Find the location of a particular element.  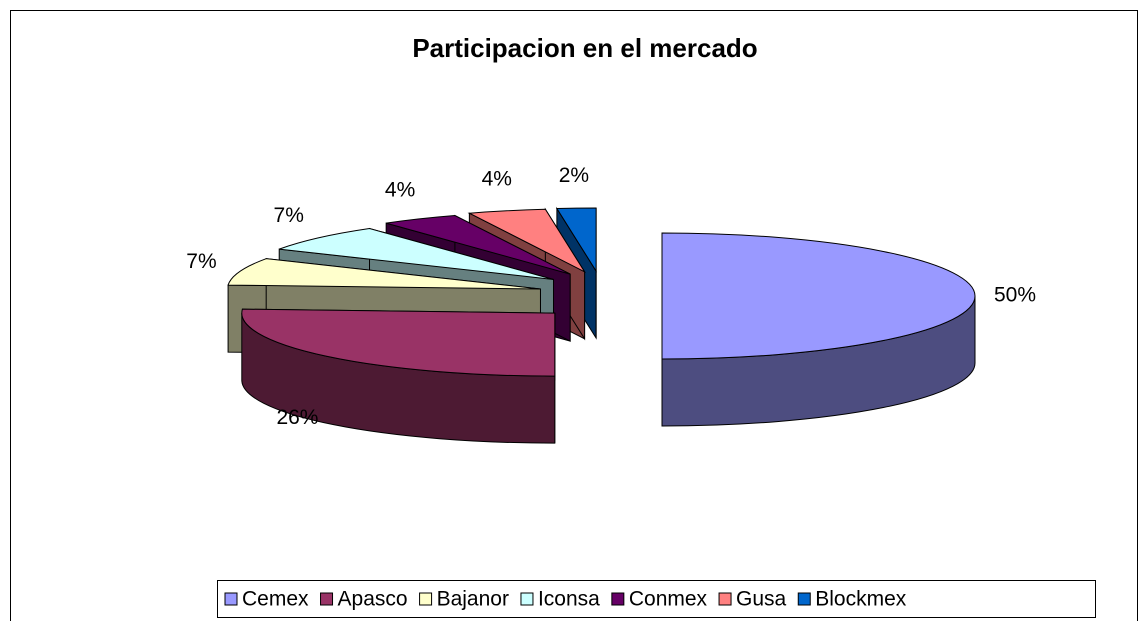

legend-label: Blockmex is located at coordinates (861, 599).